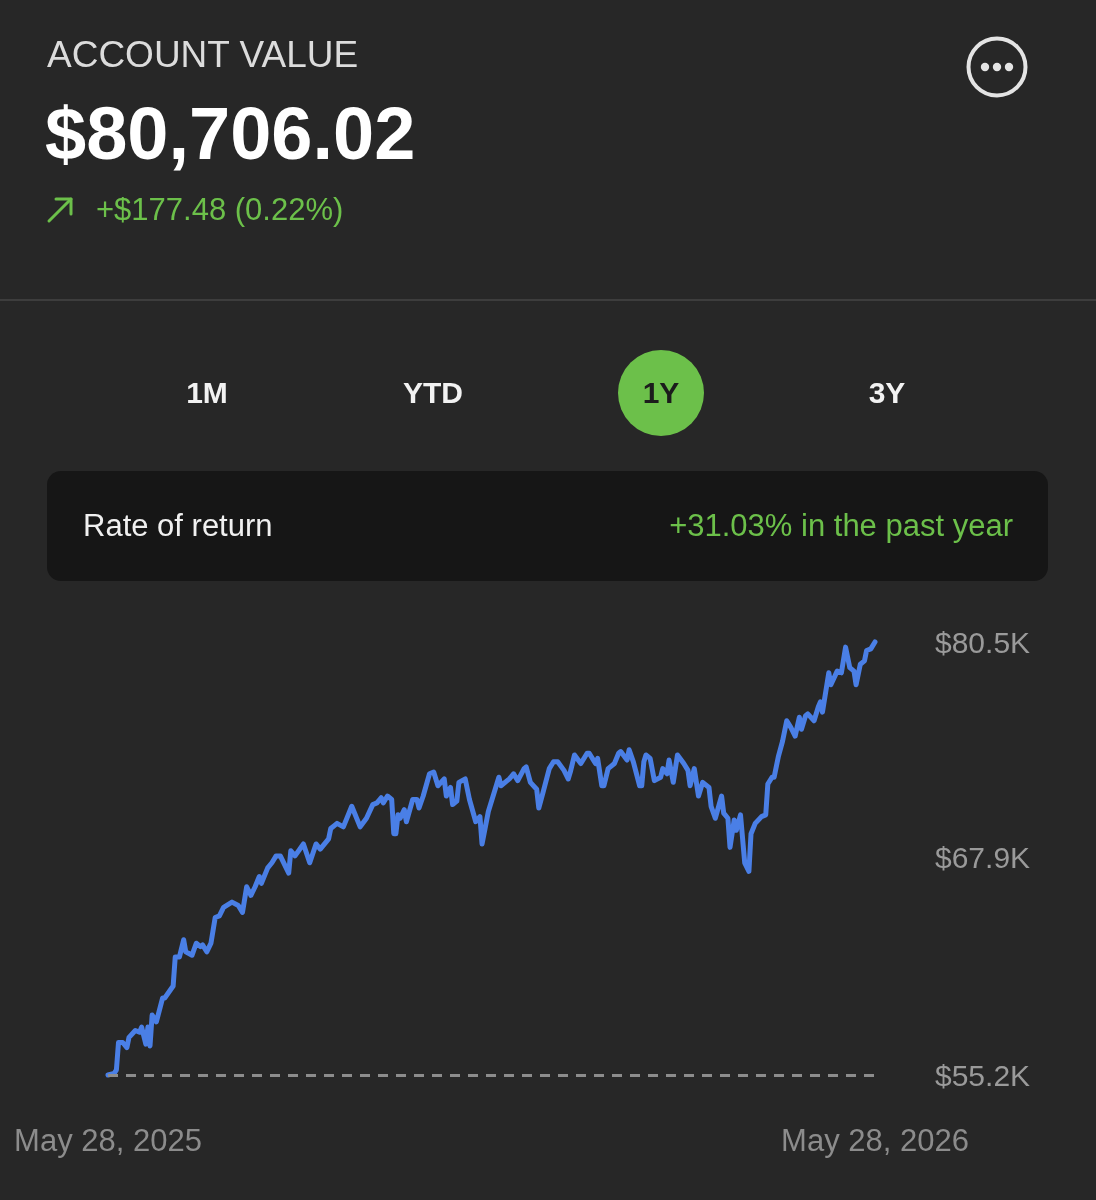 This screenshot has width=1096, height=1200. Describe the element at coordinates (547, 526) in the screenshot. I see `card-panel: Rate of return +31.03% in the past year` at that location.